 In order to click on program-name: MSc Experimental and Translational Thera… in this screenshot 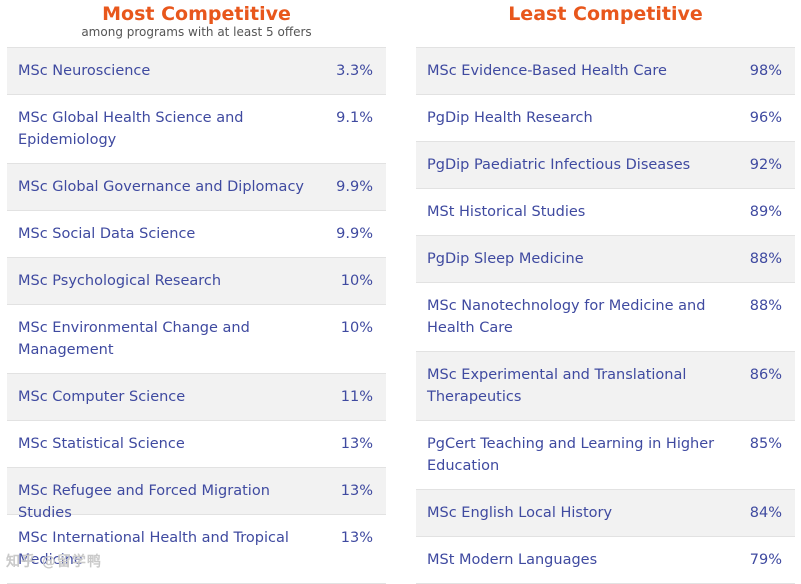, I will do `click(557, 386)`.